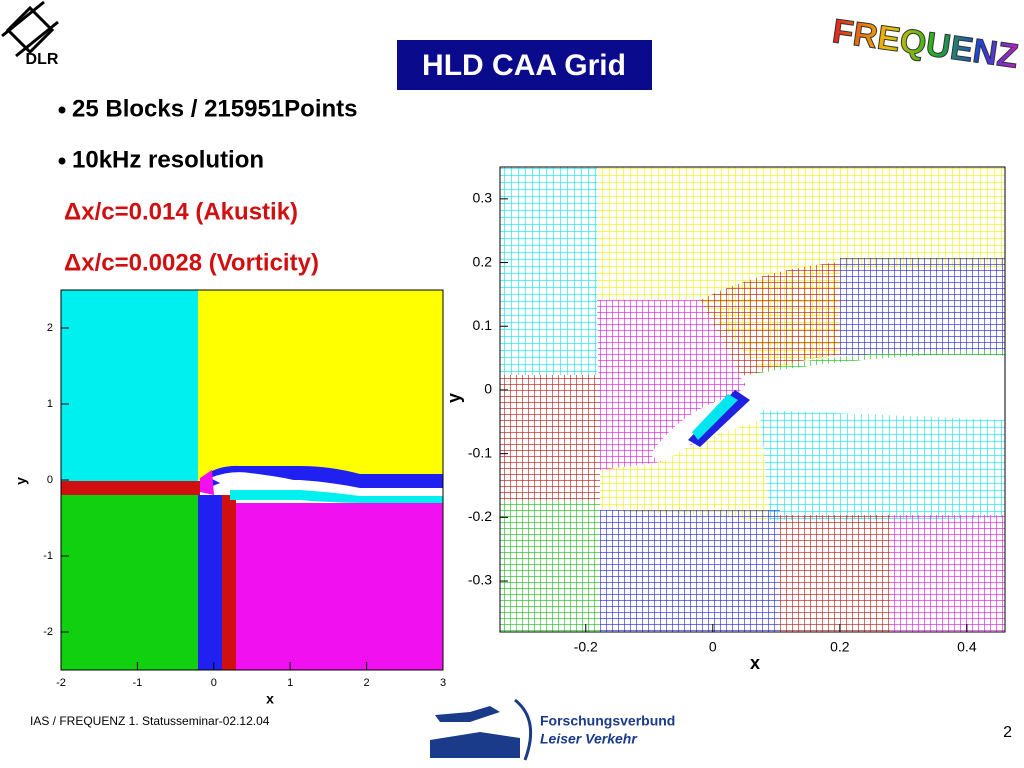  What do you see at coordinates (480, 516) in the screenshot?
I see `y-tick-label: -0.2` at bounding box center [480, 516].